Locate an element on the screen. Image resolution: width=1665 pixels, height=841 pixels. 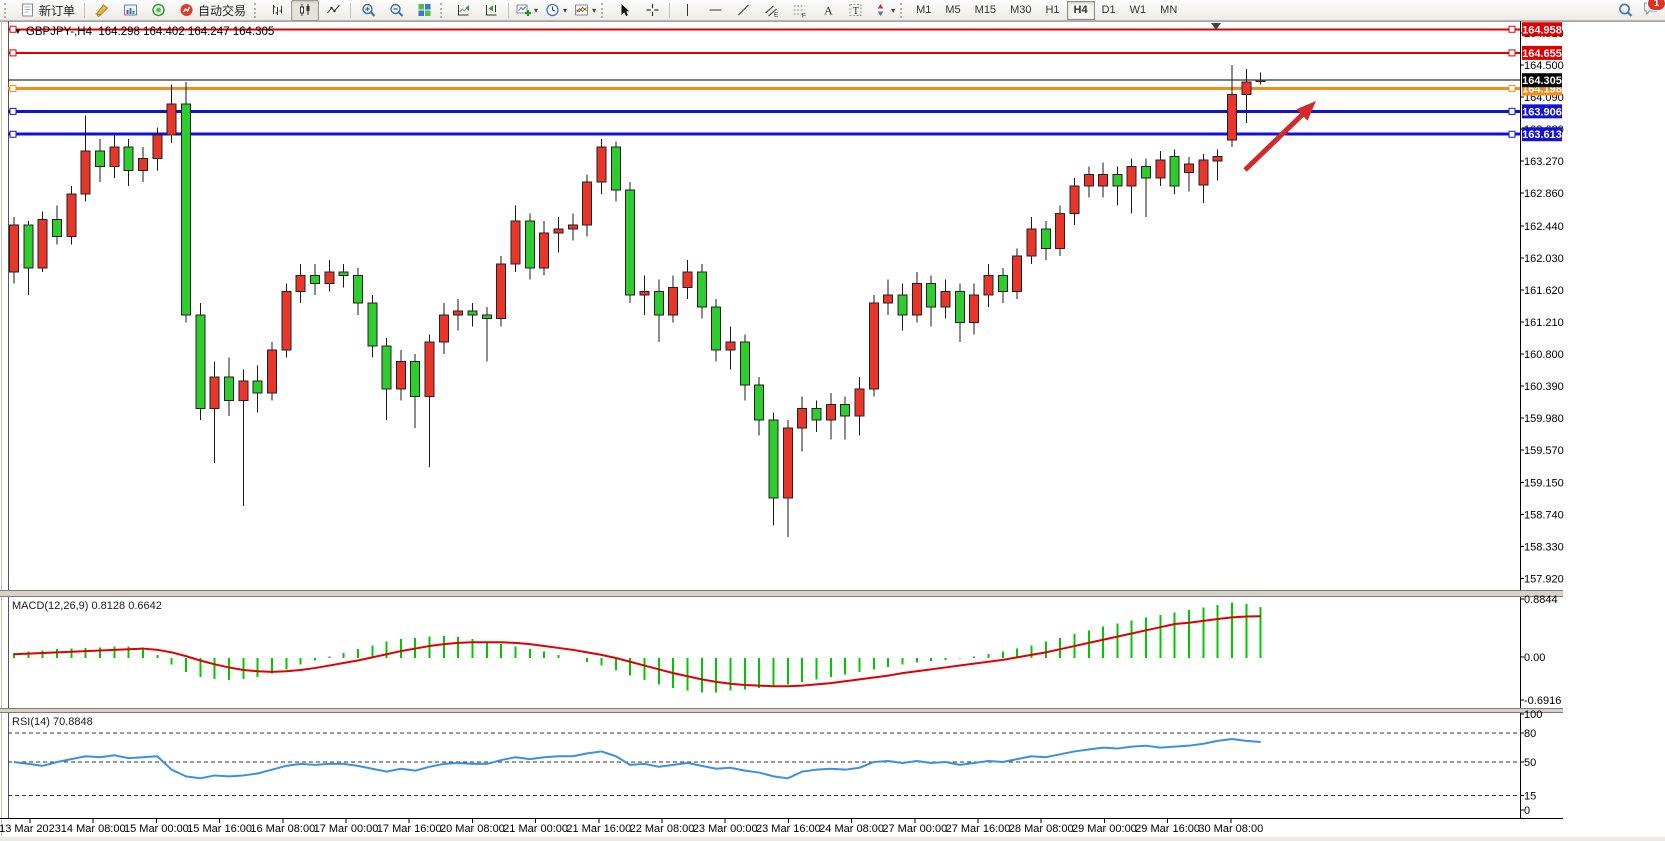
new-order-label: 新订单 is located at coordinates (57, 10).